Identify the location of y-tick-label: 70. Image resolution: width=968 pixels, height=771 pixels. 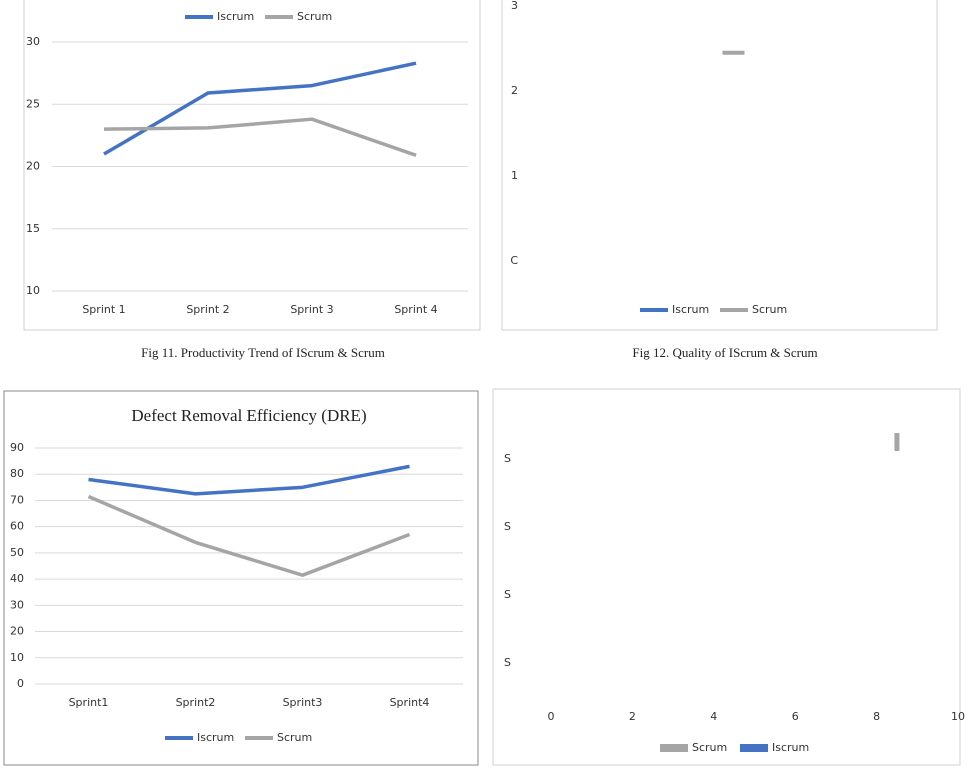
(17, 499).